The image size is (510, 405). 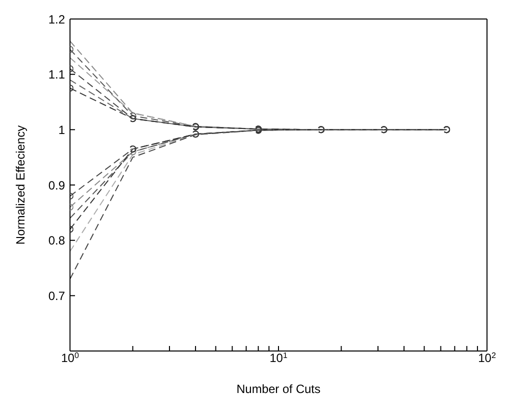 I want to click on y-tick-label: 1.1, so click(x=57, y=75).